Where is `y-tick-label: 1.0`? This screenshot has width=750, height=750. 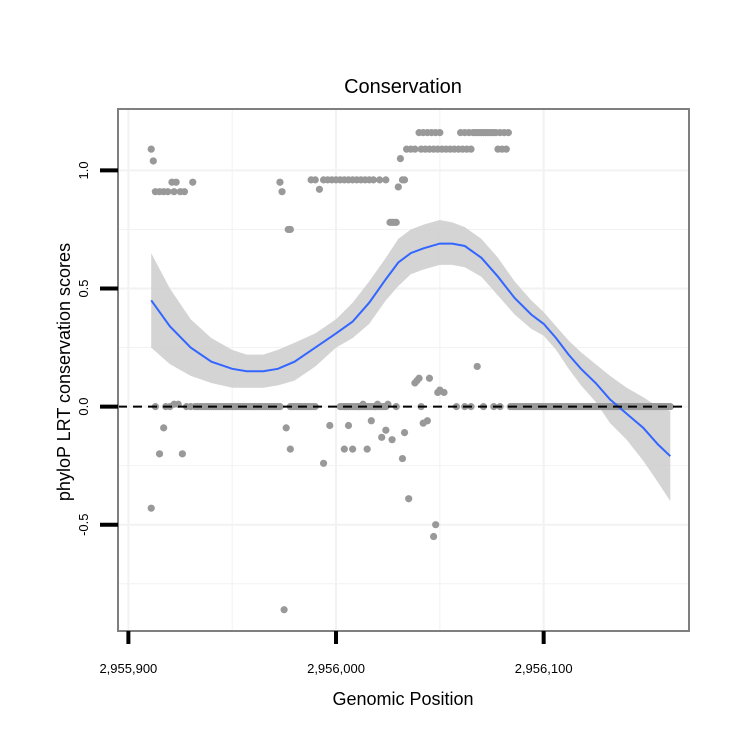
y-tick-label: 1.0 is located at coordinates (83, 170).